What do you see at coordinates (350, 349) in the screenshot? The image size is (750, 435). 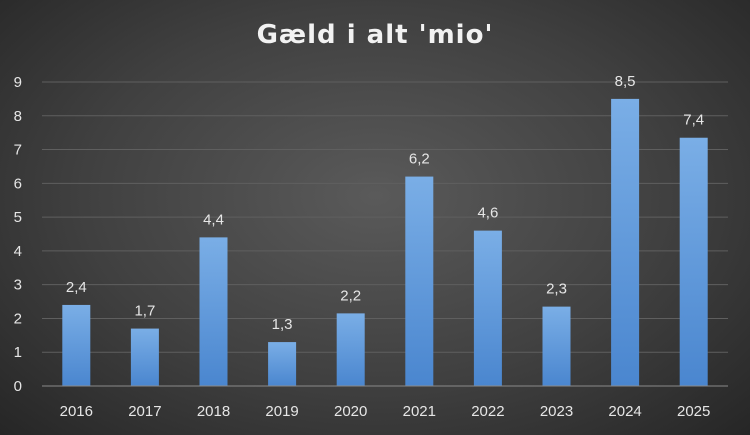 I see `bar-2020` at bounding box center [350, 349].